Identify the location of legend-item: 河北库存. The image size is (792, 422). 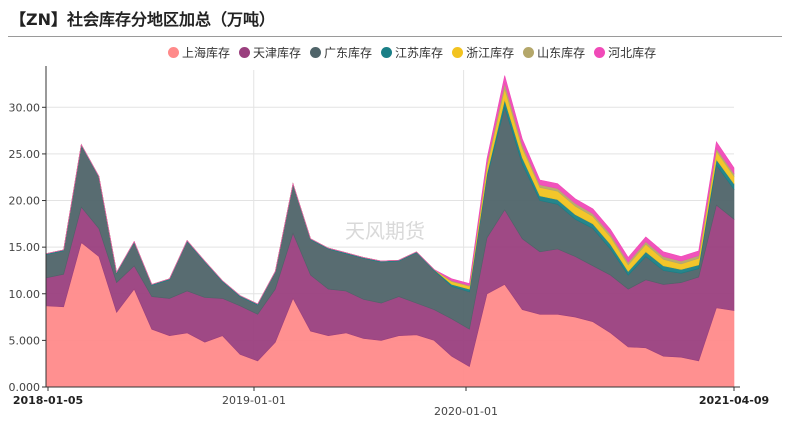
(625, 52).